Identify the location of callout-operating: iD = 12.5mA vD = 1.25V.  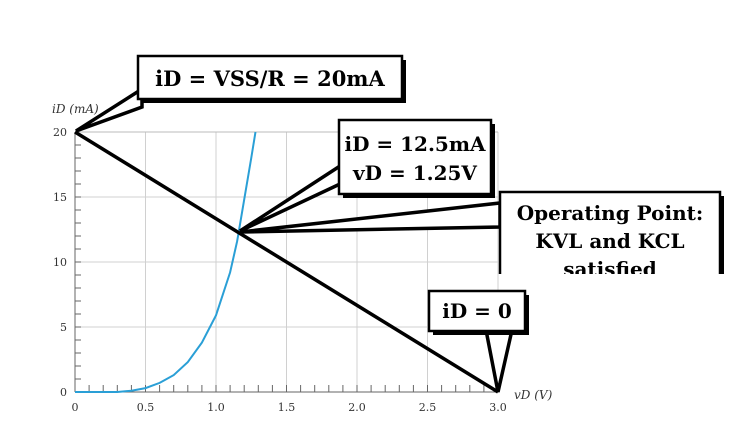
(367, 175).